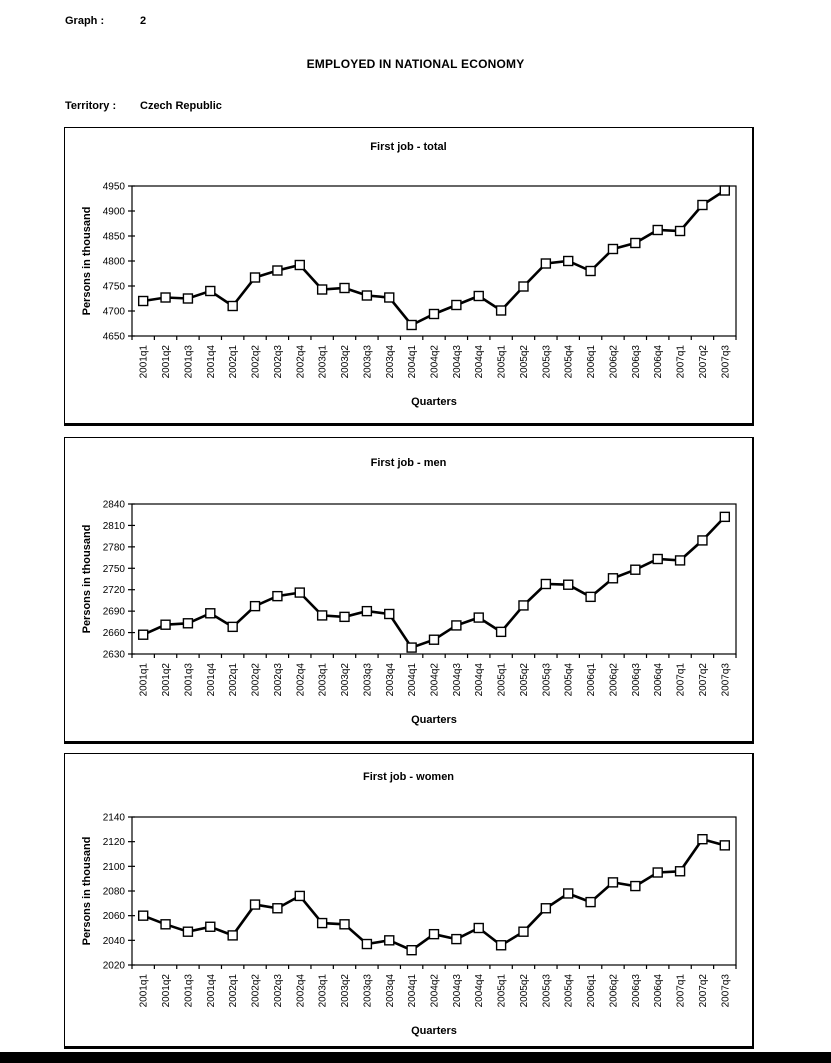 This screenshot has width=831, height=1063. Describe the element at coordinates (114, 966) in the screenshot. I see `y-tick-label: 2020` at that location.